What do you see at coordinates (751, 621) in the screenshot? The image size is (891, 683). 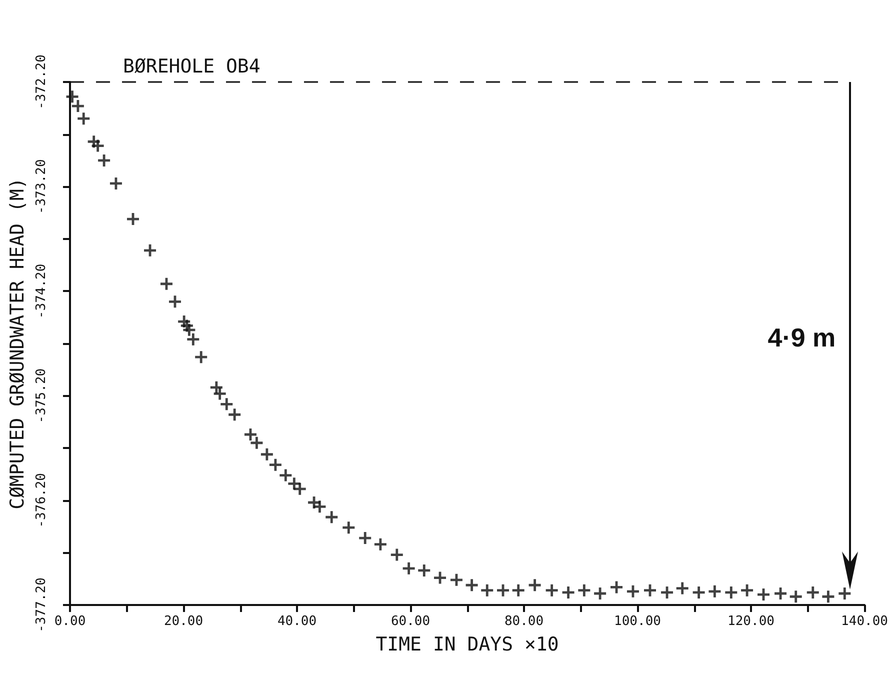 I see `x-tick-label: 120.00` at bounding box center [751, 621].